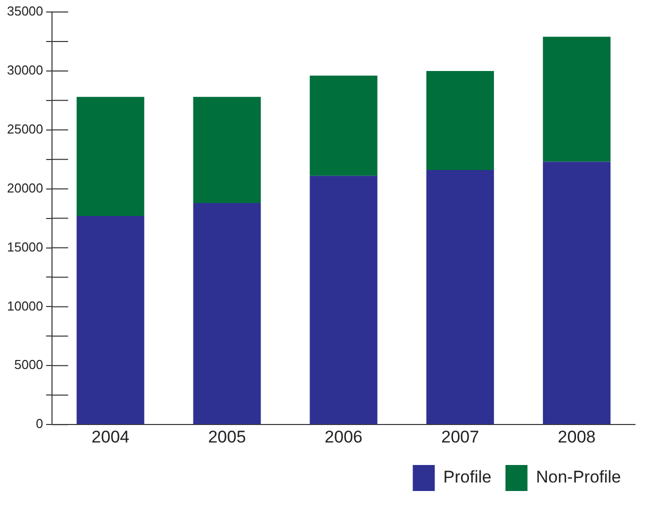 This screenshot has height=505, width=653. I want to click on y-tick-label: 15000, so click(25, 246).